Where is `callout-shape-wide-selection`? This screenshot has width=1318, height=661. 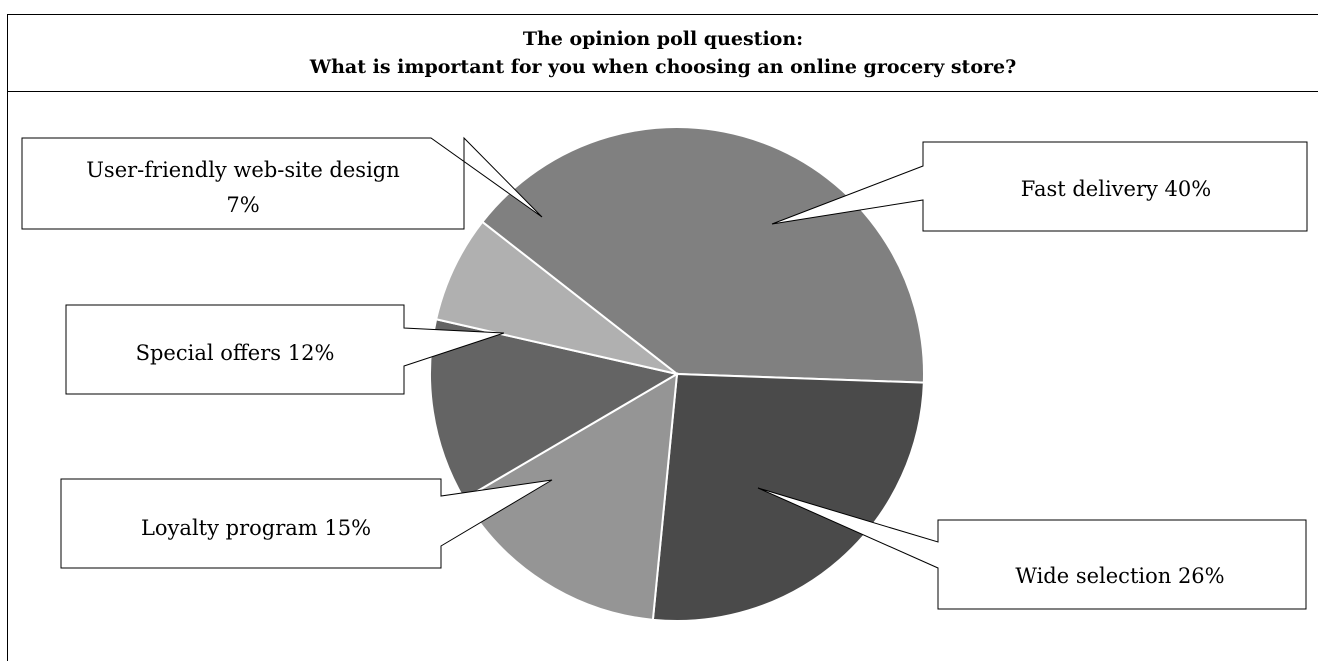 callout-shape-wide-selection is located at coordinates (1032, 548).